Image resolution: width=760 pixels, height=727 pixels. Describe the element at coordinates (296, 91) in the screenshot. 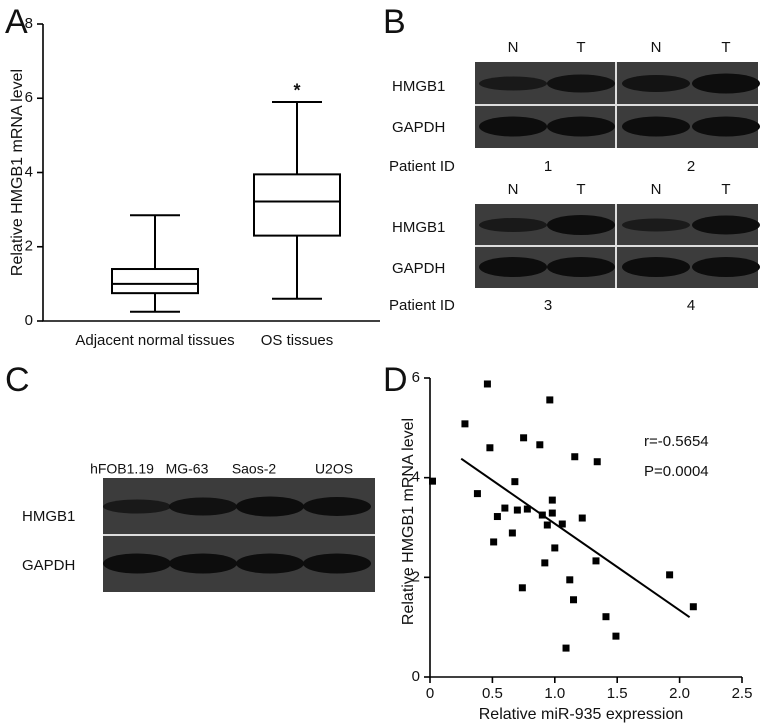

I see `annotation: *` at that location.